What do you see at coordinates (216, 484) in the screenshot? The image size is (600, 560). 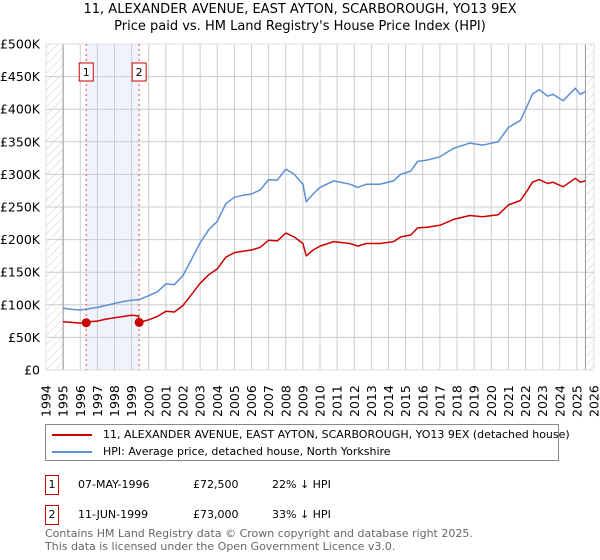 I see `sale-price: £72,500` at bounding box center [216, 484].